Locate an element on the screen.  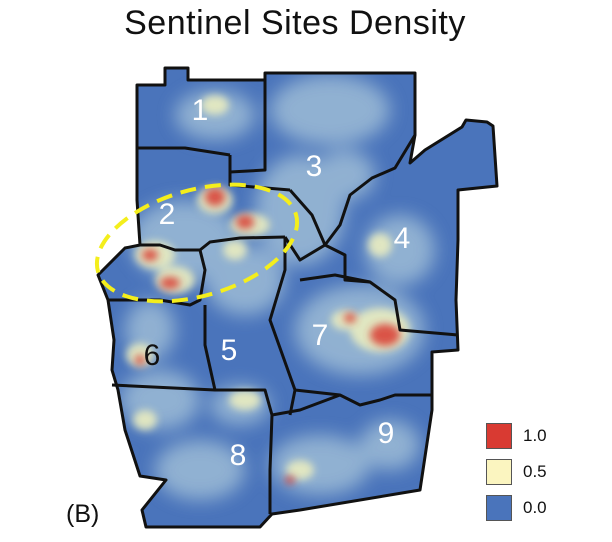
legend-swatch-mid is located at coordinates (499, 472).